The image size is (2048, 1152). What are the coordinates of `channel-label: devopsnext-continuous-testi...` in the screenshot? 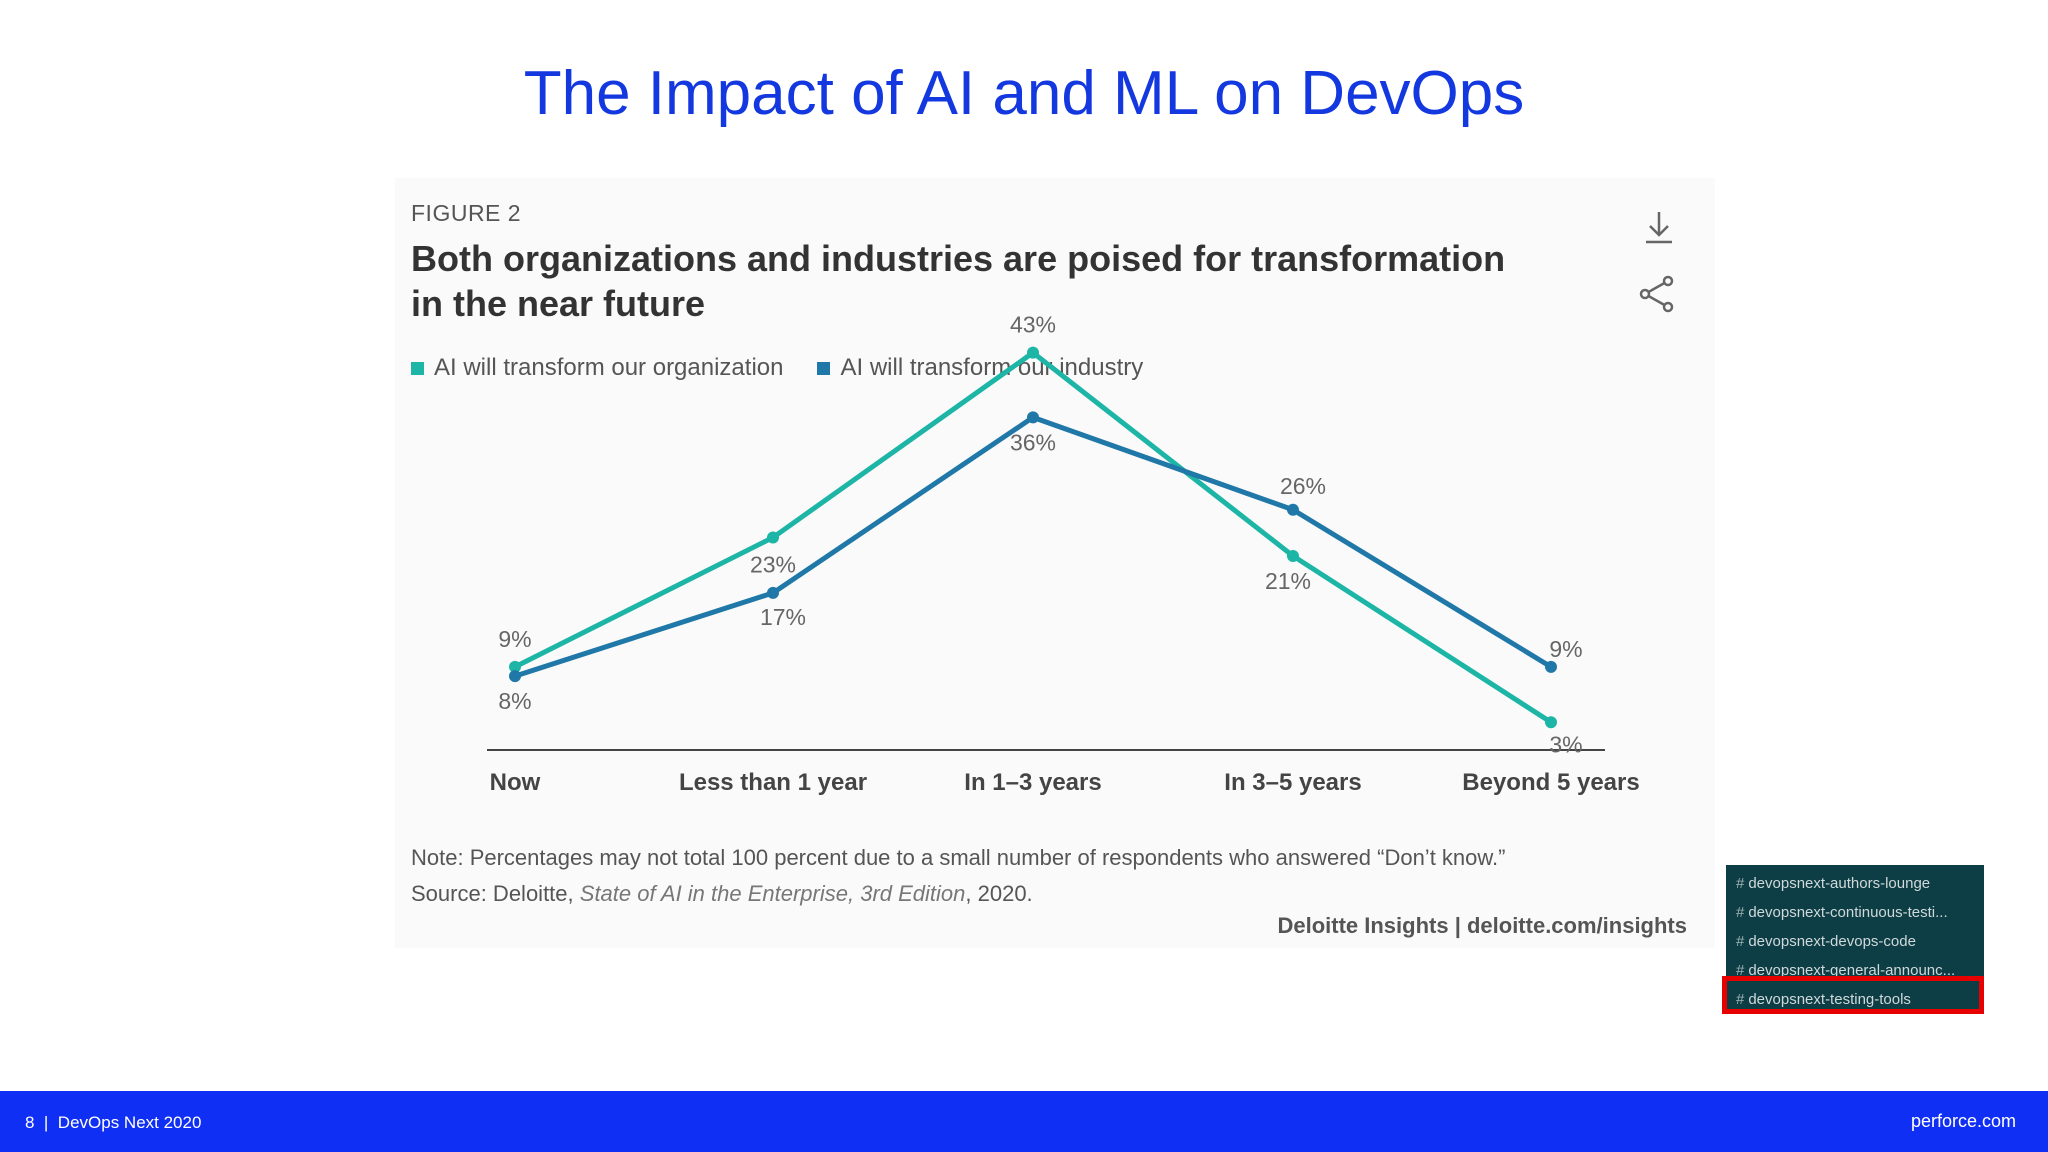 It's located at (1848, 912).